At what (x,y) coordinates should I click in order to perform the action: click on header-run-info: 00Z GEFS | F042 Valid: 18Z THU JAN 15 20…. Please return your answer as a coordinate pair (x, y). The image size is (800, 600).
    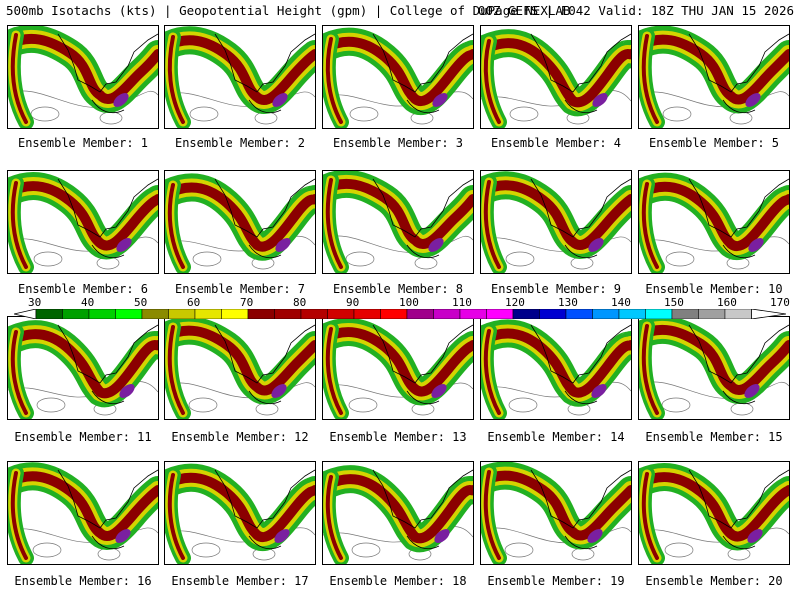
    Looking at the image, I should click on (635, 10).